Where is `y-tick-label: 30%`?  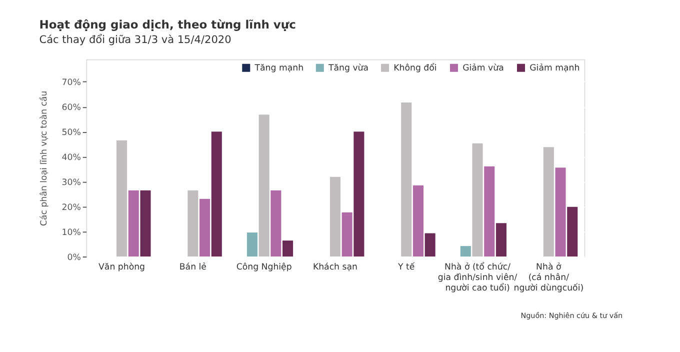
y-tick-label: 30% is located at coordinates (71, 183).